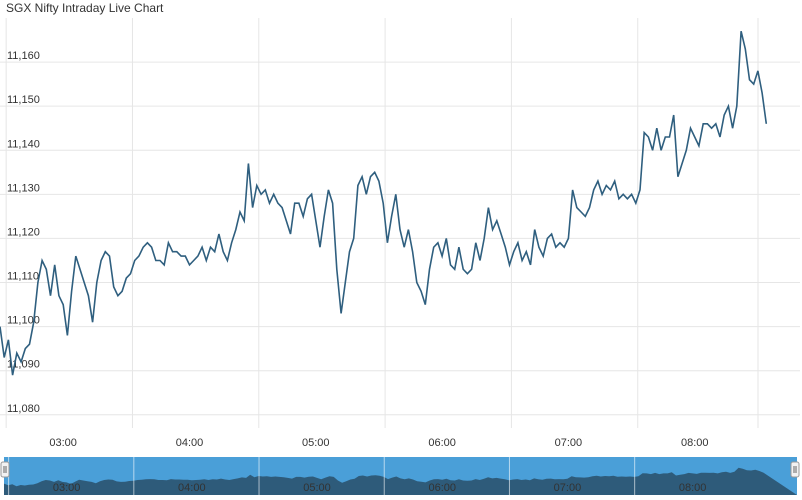 The image size is (802, 500). I want to click on navigator-tick-label: 06:00, so click(442, 488).